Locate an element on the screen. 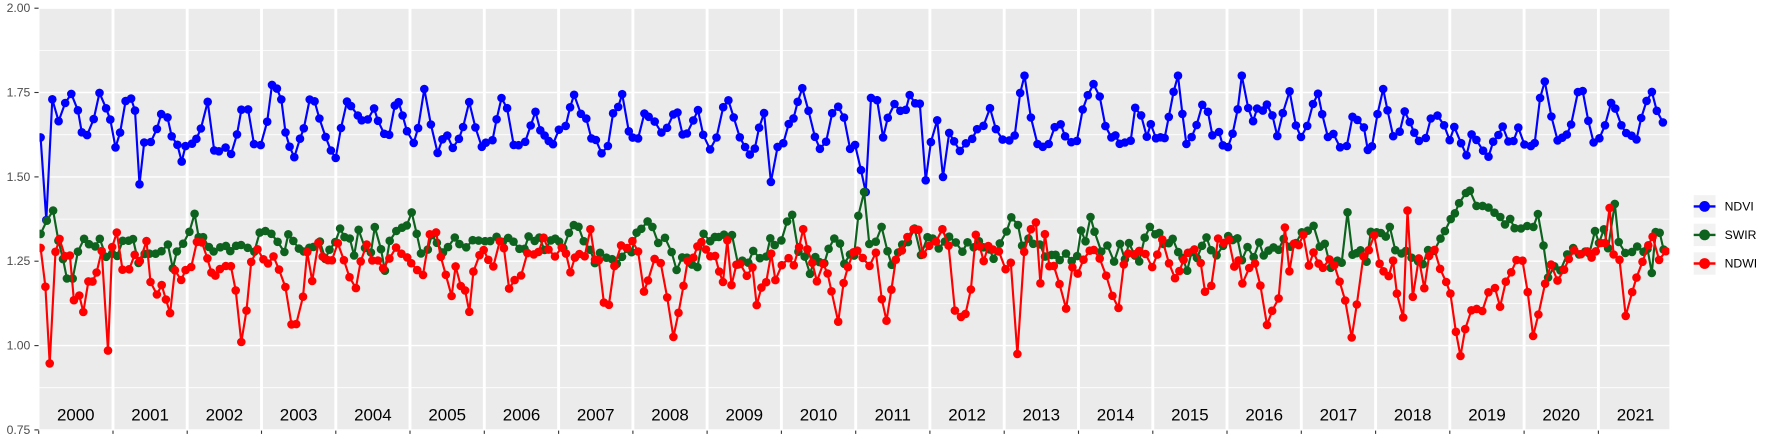 This screenshot has width=1773, height=442. svg-text: 2001 is located at coordinates (150, 414).